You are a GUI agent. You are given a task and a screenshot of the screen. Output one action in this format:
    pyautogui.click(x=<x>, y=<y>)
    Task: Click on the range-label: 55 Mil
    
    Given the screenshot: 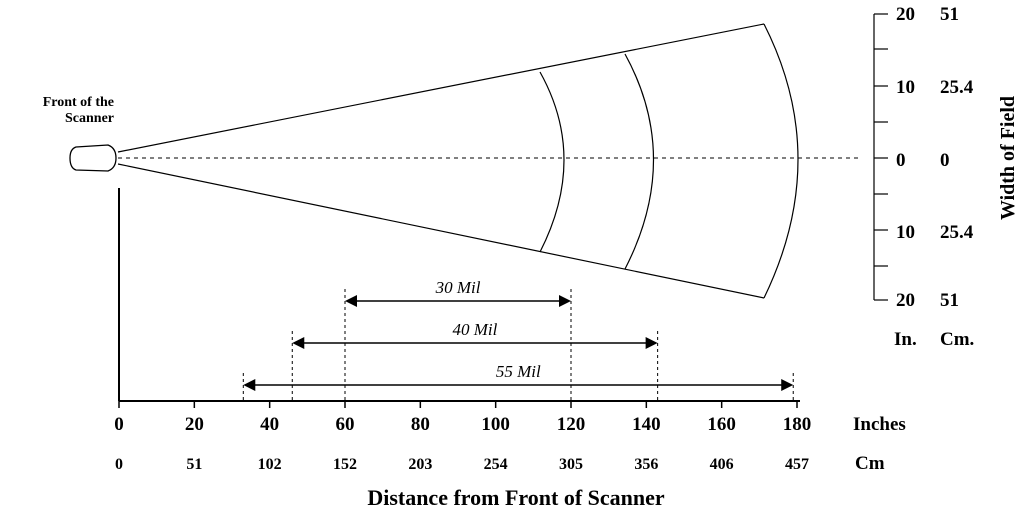 What is the action you would take?
    pyautogui.click(x=518, y=371)
    